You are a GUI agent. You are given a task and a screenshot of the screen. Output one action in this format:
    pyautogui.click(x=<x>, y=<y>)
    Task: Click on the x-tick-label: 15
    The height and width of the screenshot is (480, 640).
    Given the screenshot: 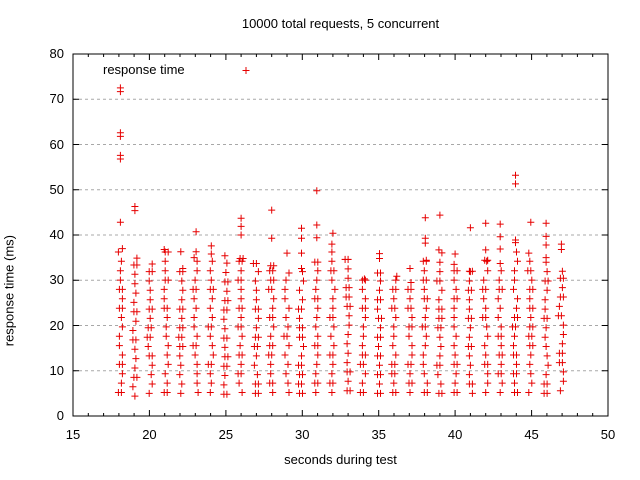 What is the action you would take?
    pyautogui.click(x=73, y=434)
    